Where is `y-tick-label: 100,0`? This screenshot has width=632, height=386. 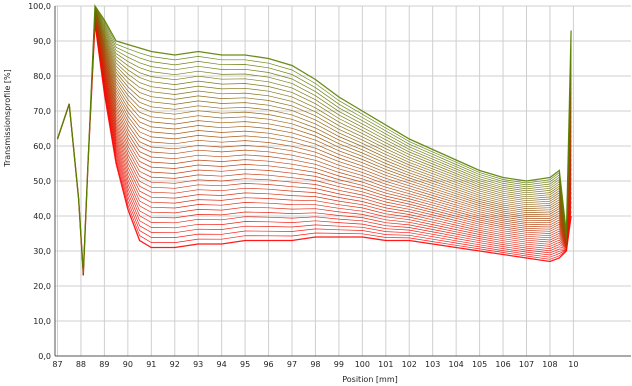
y-tick-label: 100,0 is located at coordinates (39, 6).